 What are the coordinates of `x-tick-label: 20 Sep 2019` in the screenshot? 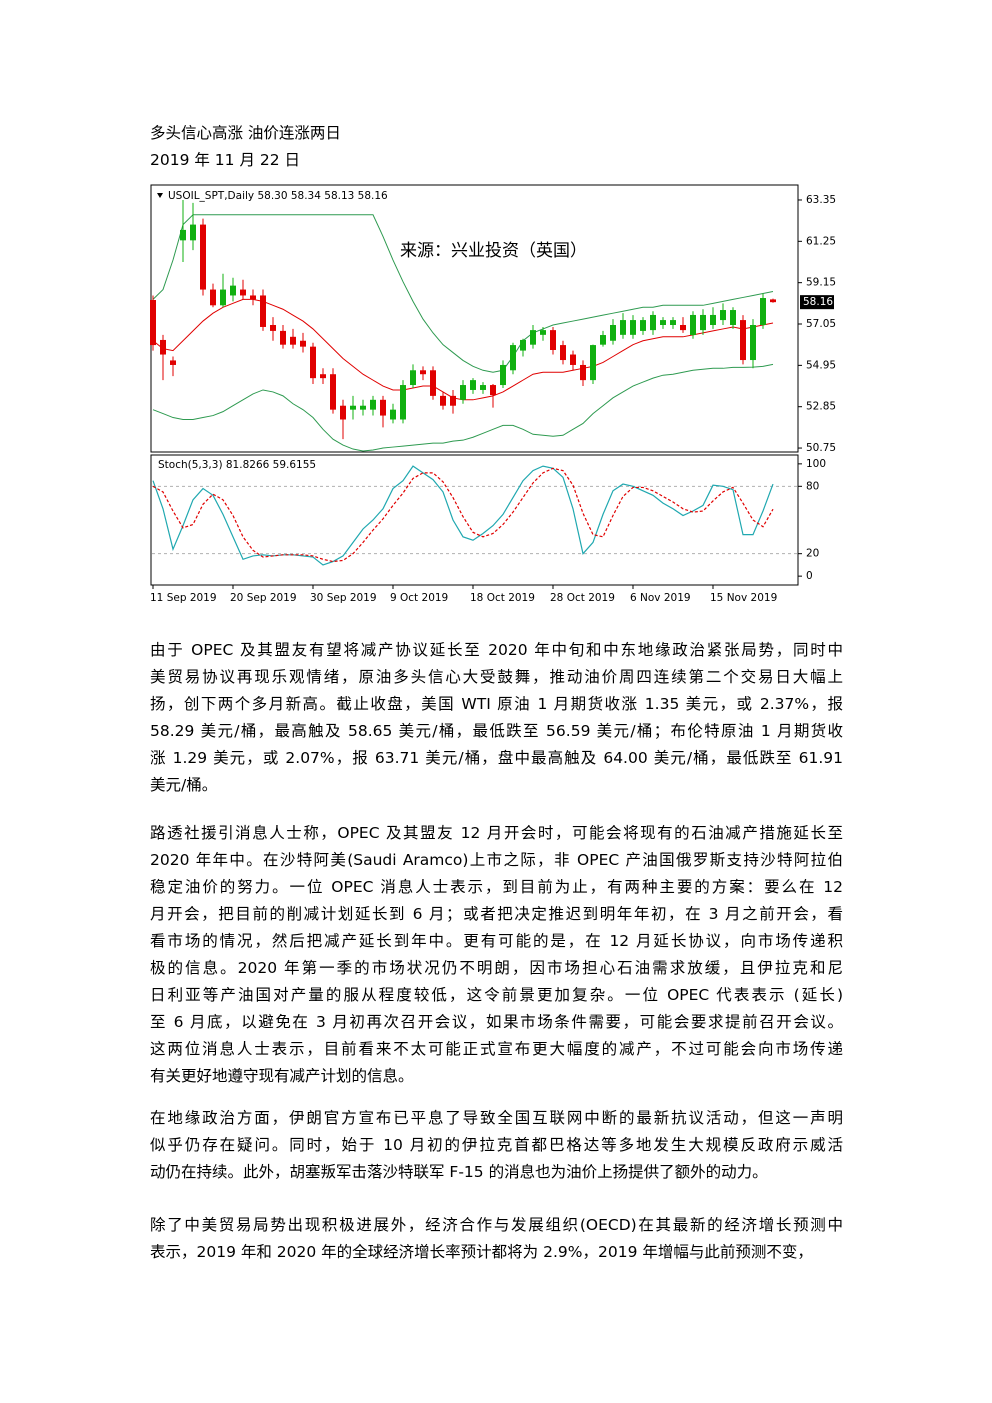 It's located at (263, 598).